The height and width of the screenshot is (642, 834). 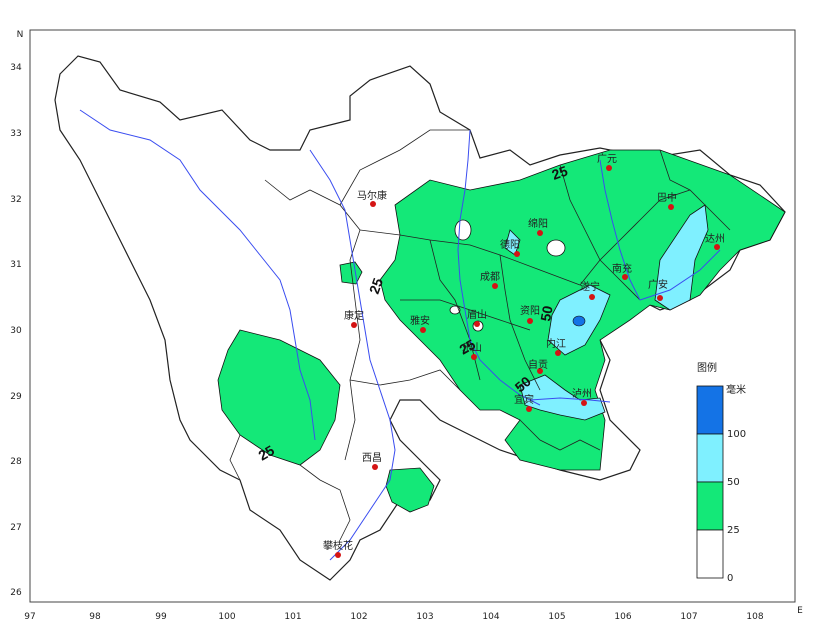 I want to click on city-marker: 宜宾, so click(x=524, y=402).